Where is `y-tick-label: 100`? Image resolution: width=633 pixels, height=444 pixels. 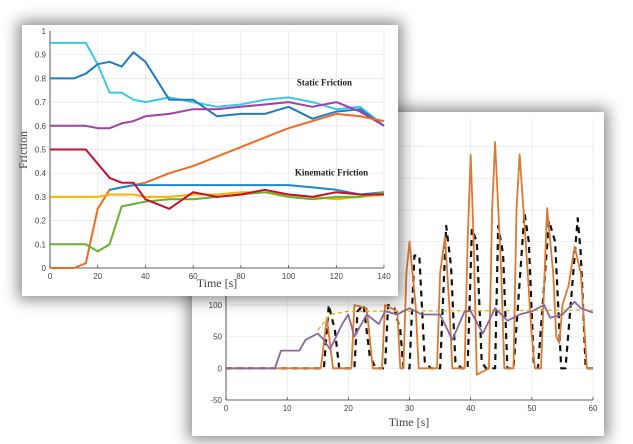
y-tick-label: 100 is located at coordinates (216, 305).